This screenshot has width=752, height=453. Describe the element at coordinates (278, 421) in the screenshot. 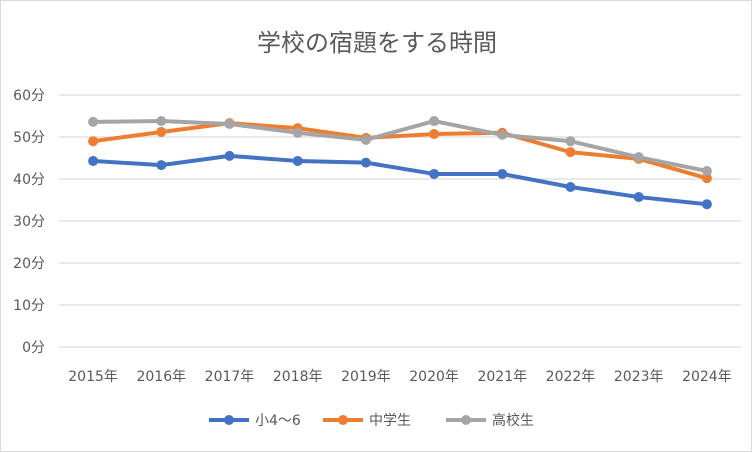

I see `legend-label: 小4〜6` at that location.